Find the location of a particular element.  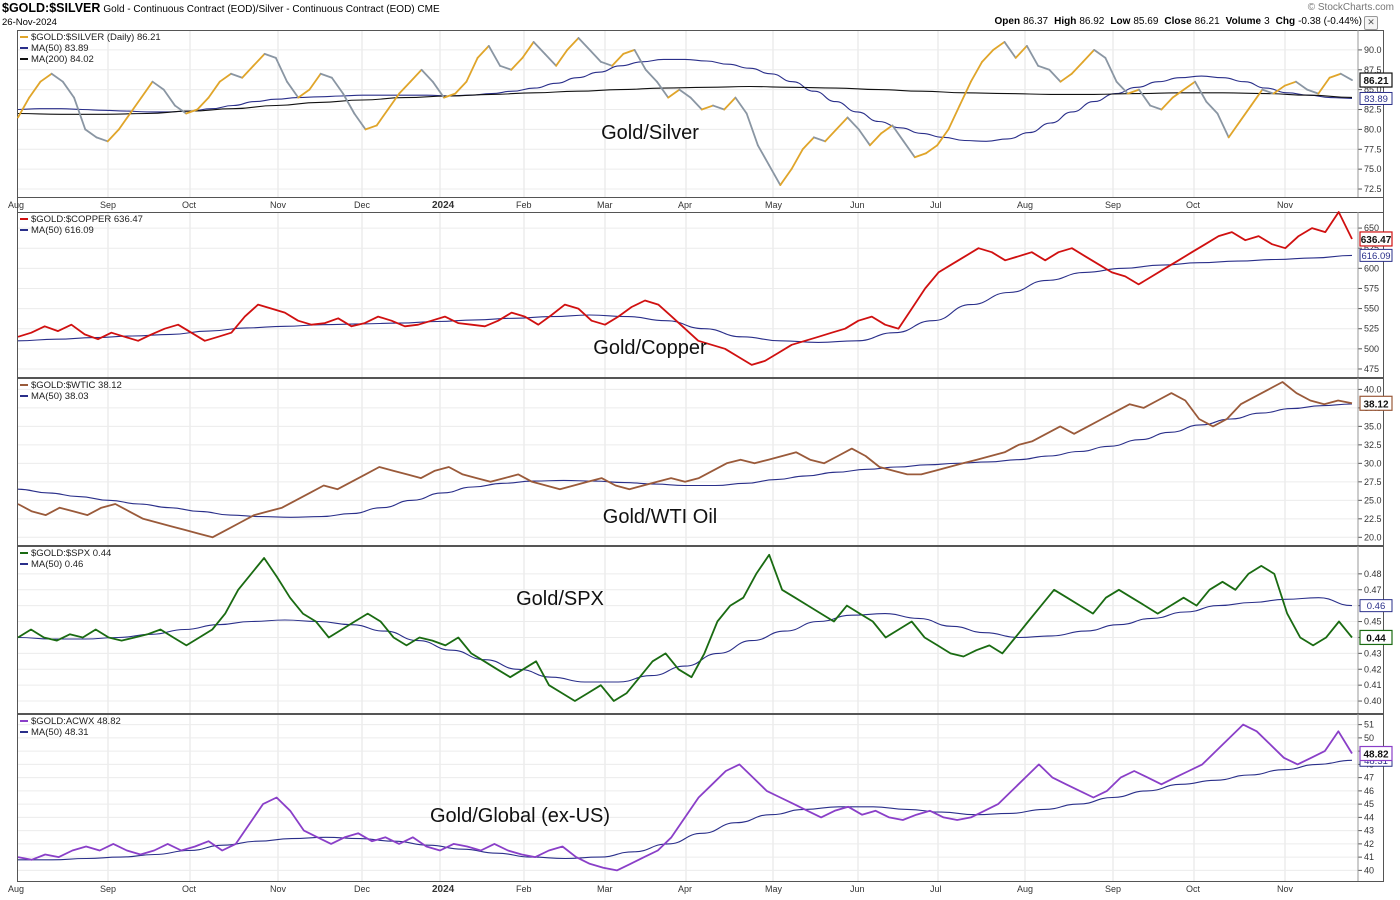

last-value-label: 48.82 is located at coordinates (1375, 755).